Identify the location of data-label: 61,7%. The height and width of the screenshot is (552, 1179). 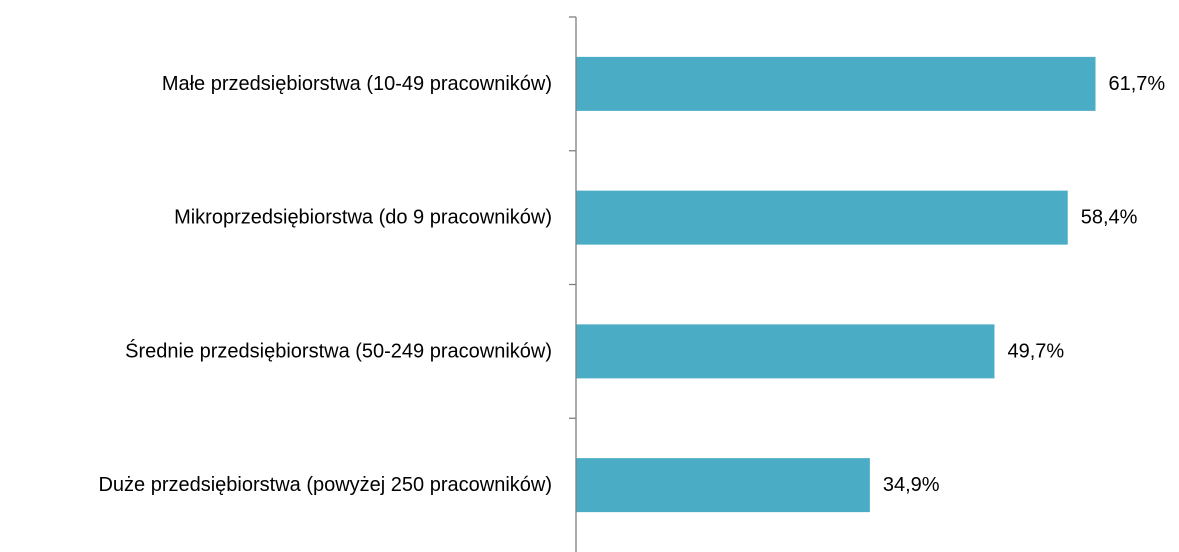
(1137, 84).